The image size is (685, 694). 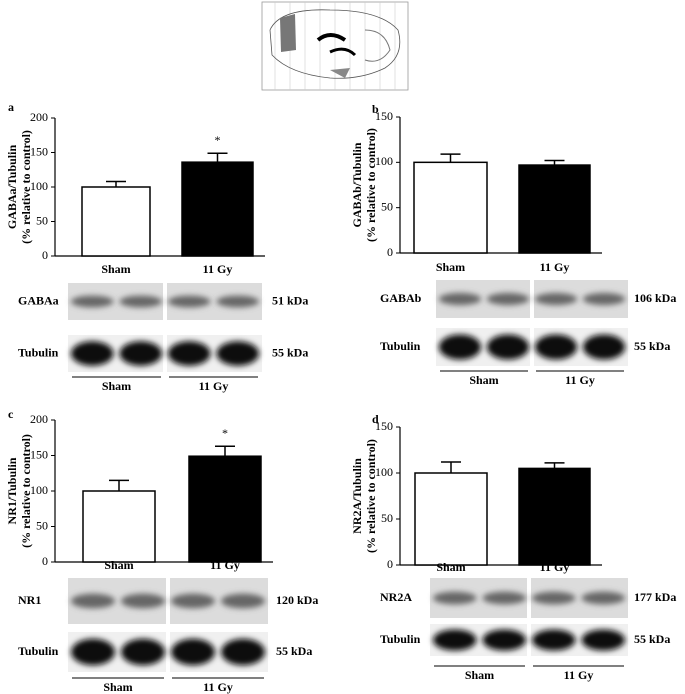 What do you see at coordinates (11, 414) in the screenshot?
I see `panel-letter: c` at bounding box center [11, 414].